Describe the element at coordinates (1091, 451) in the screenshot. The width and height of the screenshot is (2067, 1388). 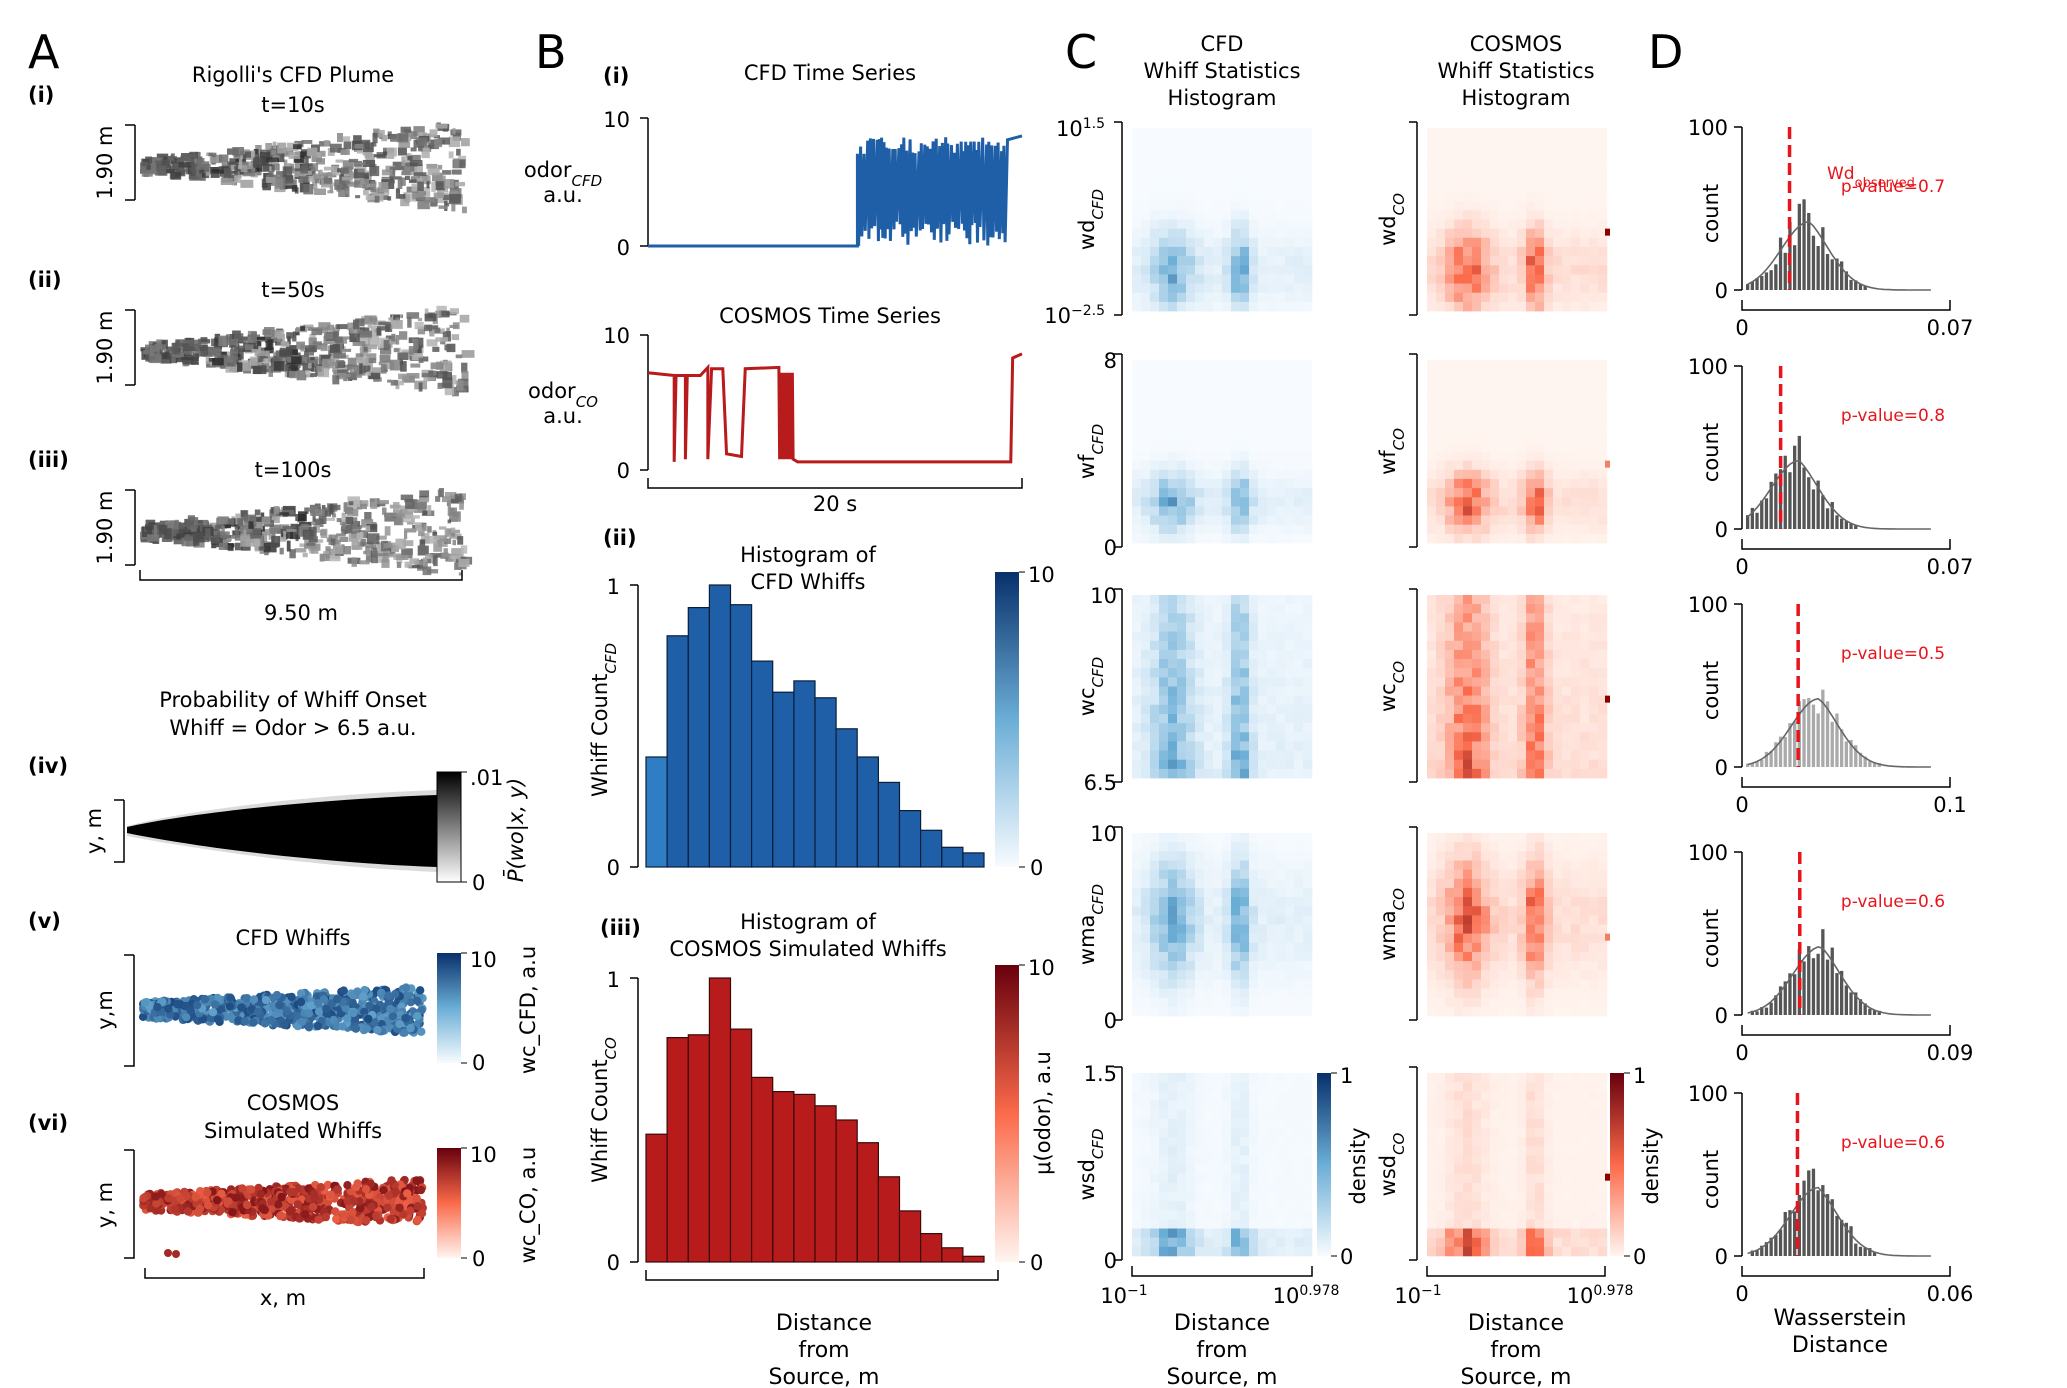
I see `heatmap-ylabel: wfCFD` at that location.